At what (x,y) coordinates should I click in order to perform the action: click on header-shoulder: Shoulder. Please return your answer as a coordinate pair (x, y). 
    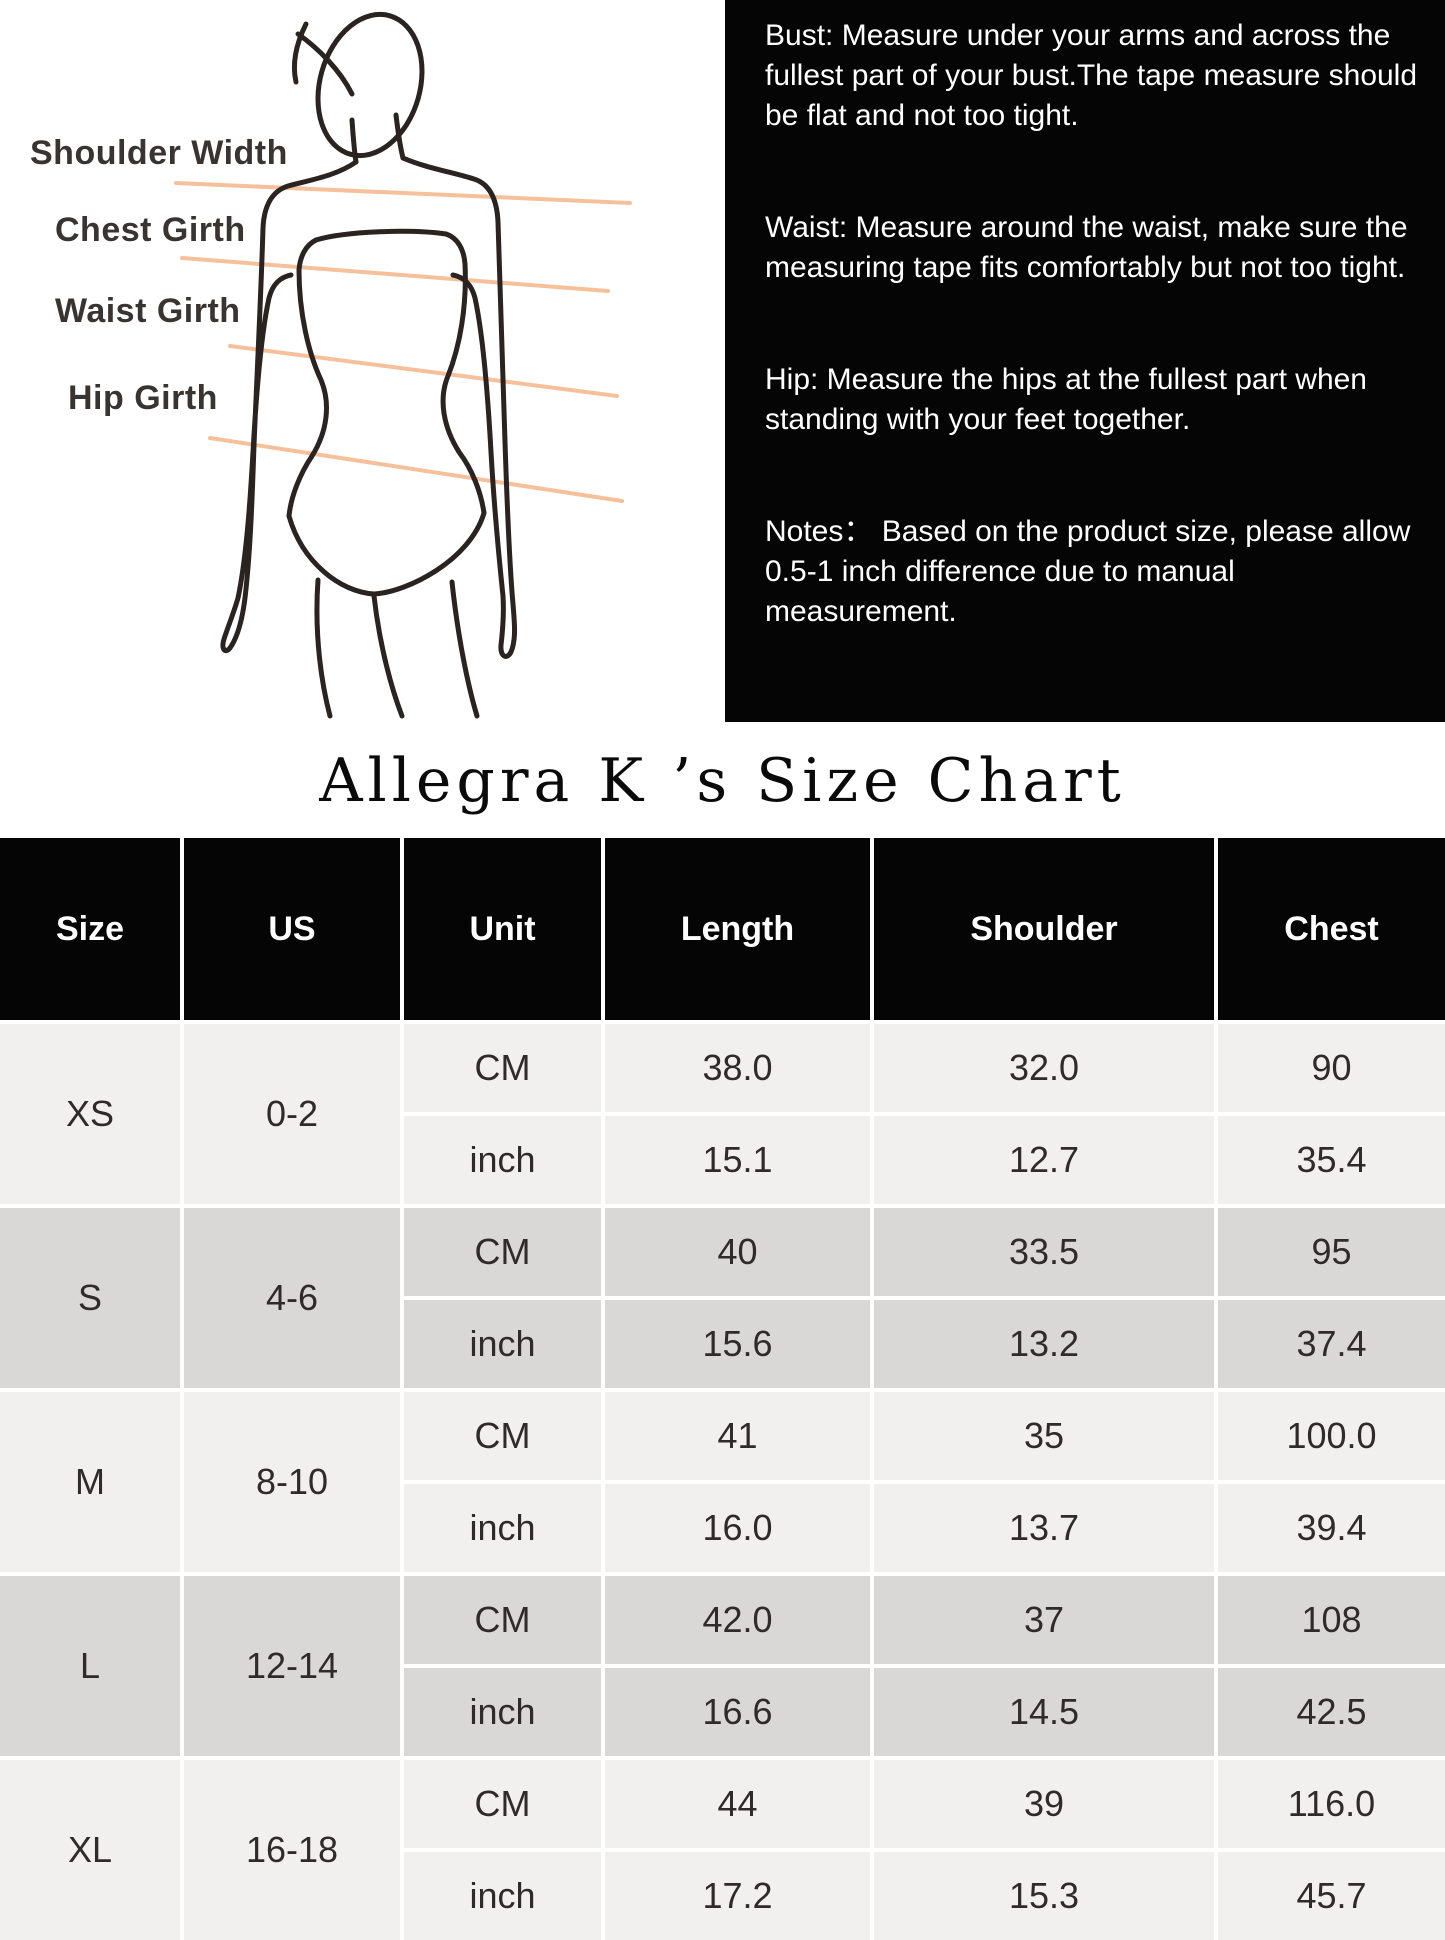
    Looking at the image, I should click on (1044, 929).